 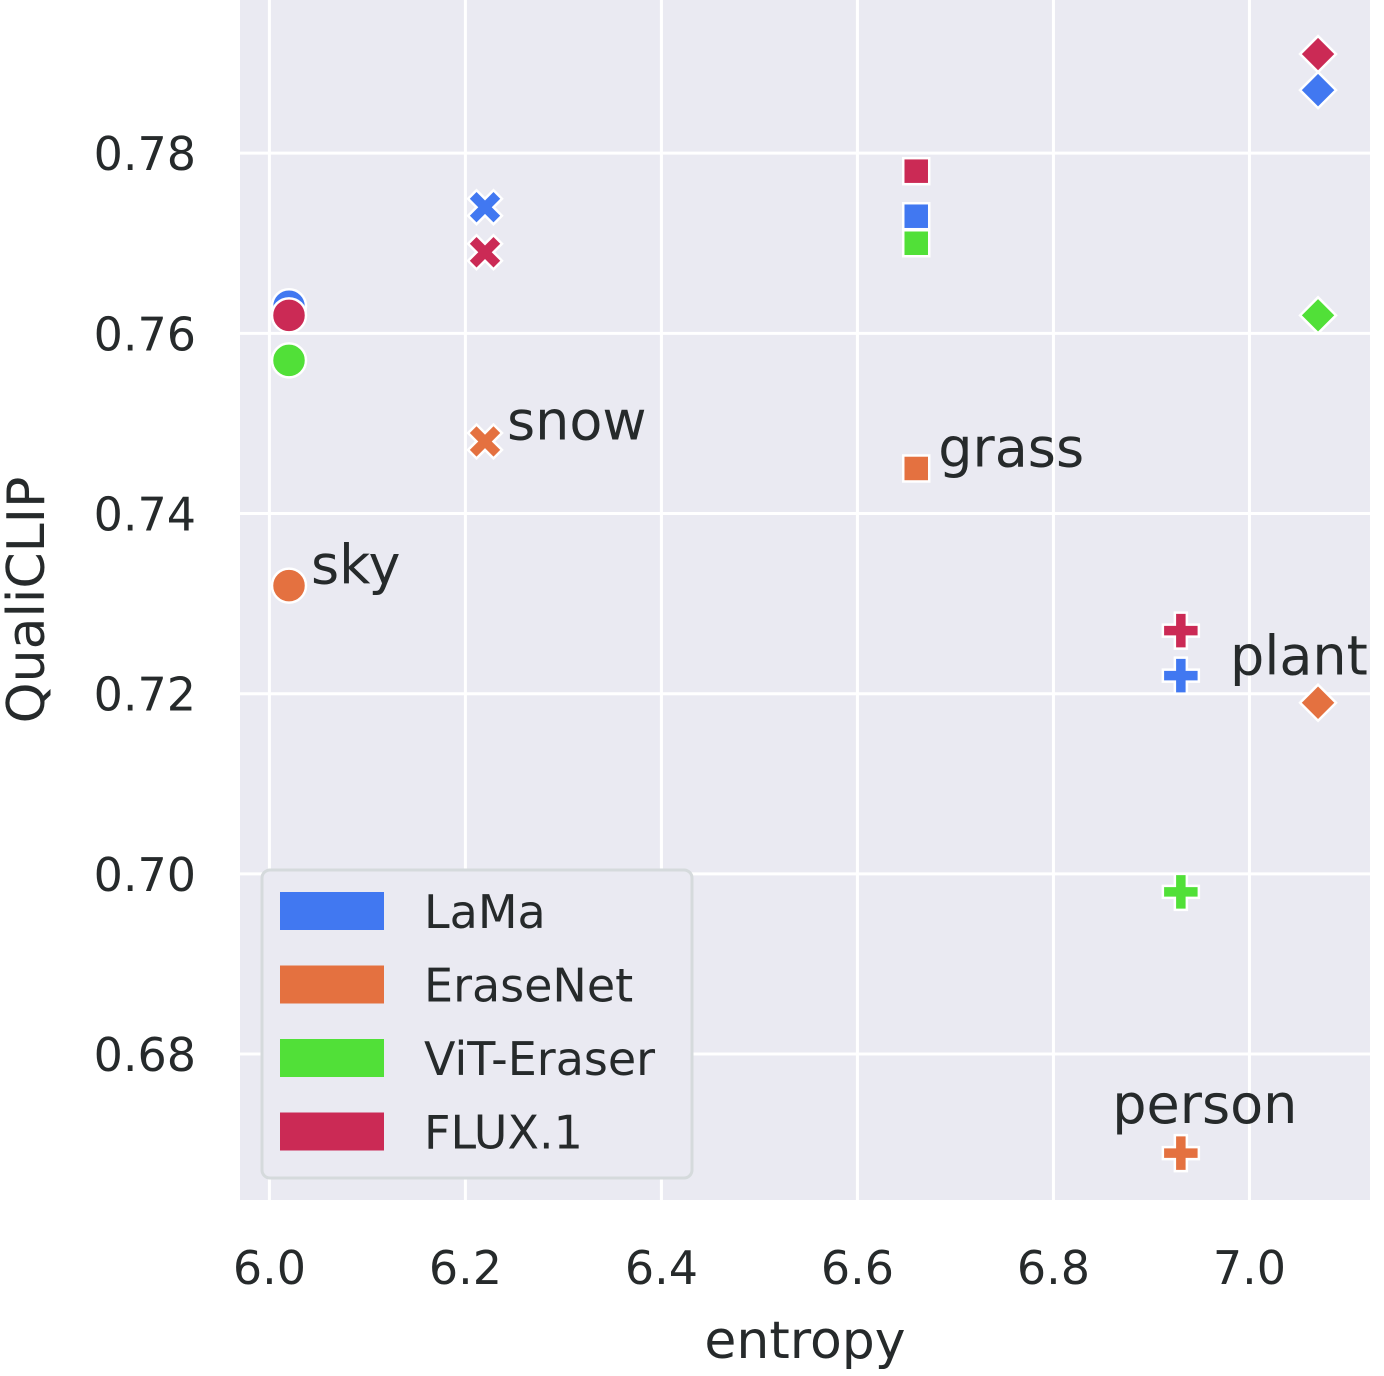 I want to click on annotation-sky: sky, so click(x=355, y=565).